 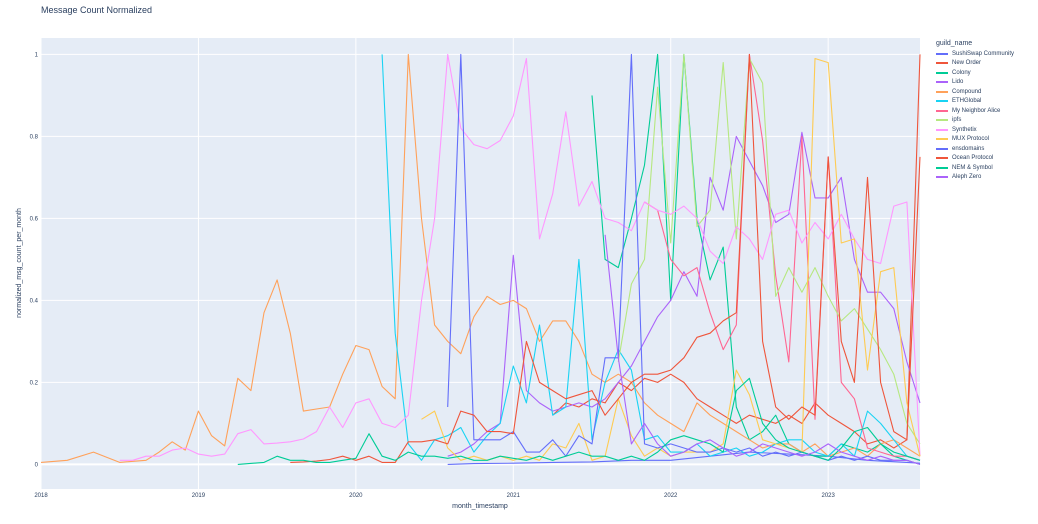 What do you see at coordinates (97, 10) in the screenshot?
I see `chart-title: Message Count Normalized` at bounding box center [97, 10].